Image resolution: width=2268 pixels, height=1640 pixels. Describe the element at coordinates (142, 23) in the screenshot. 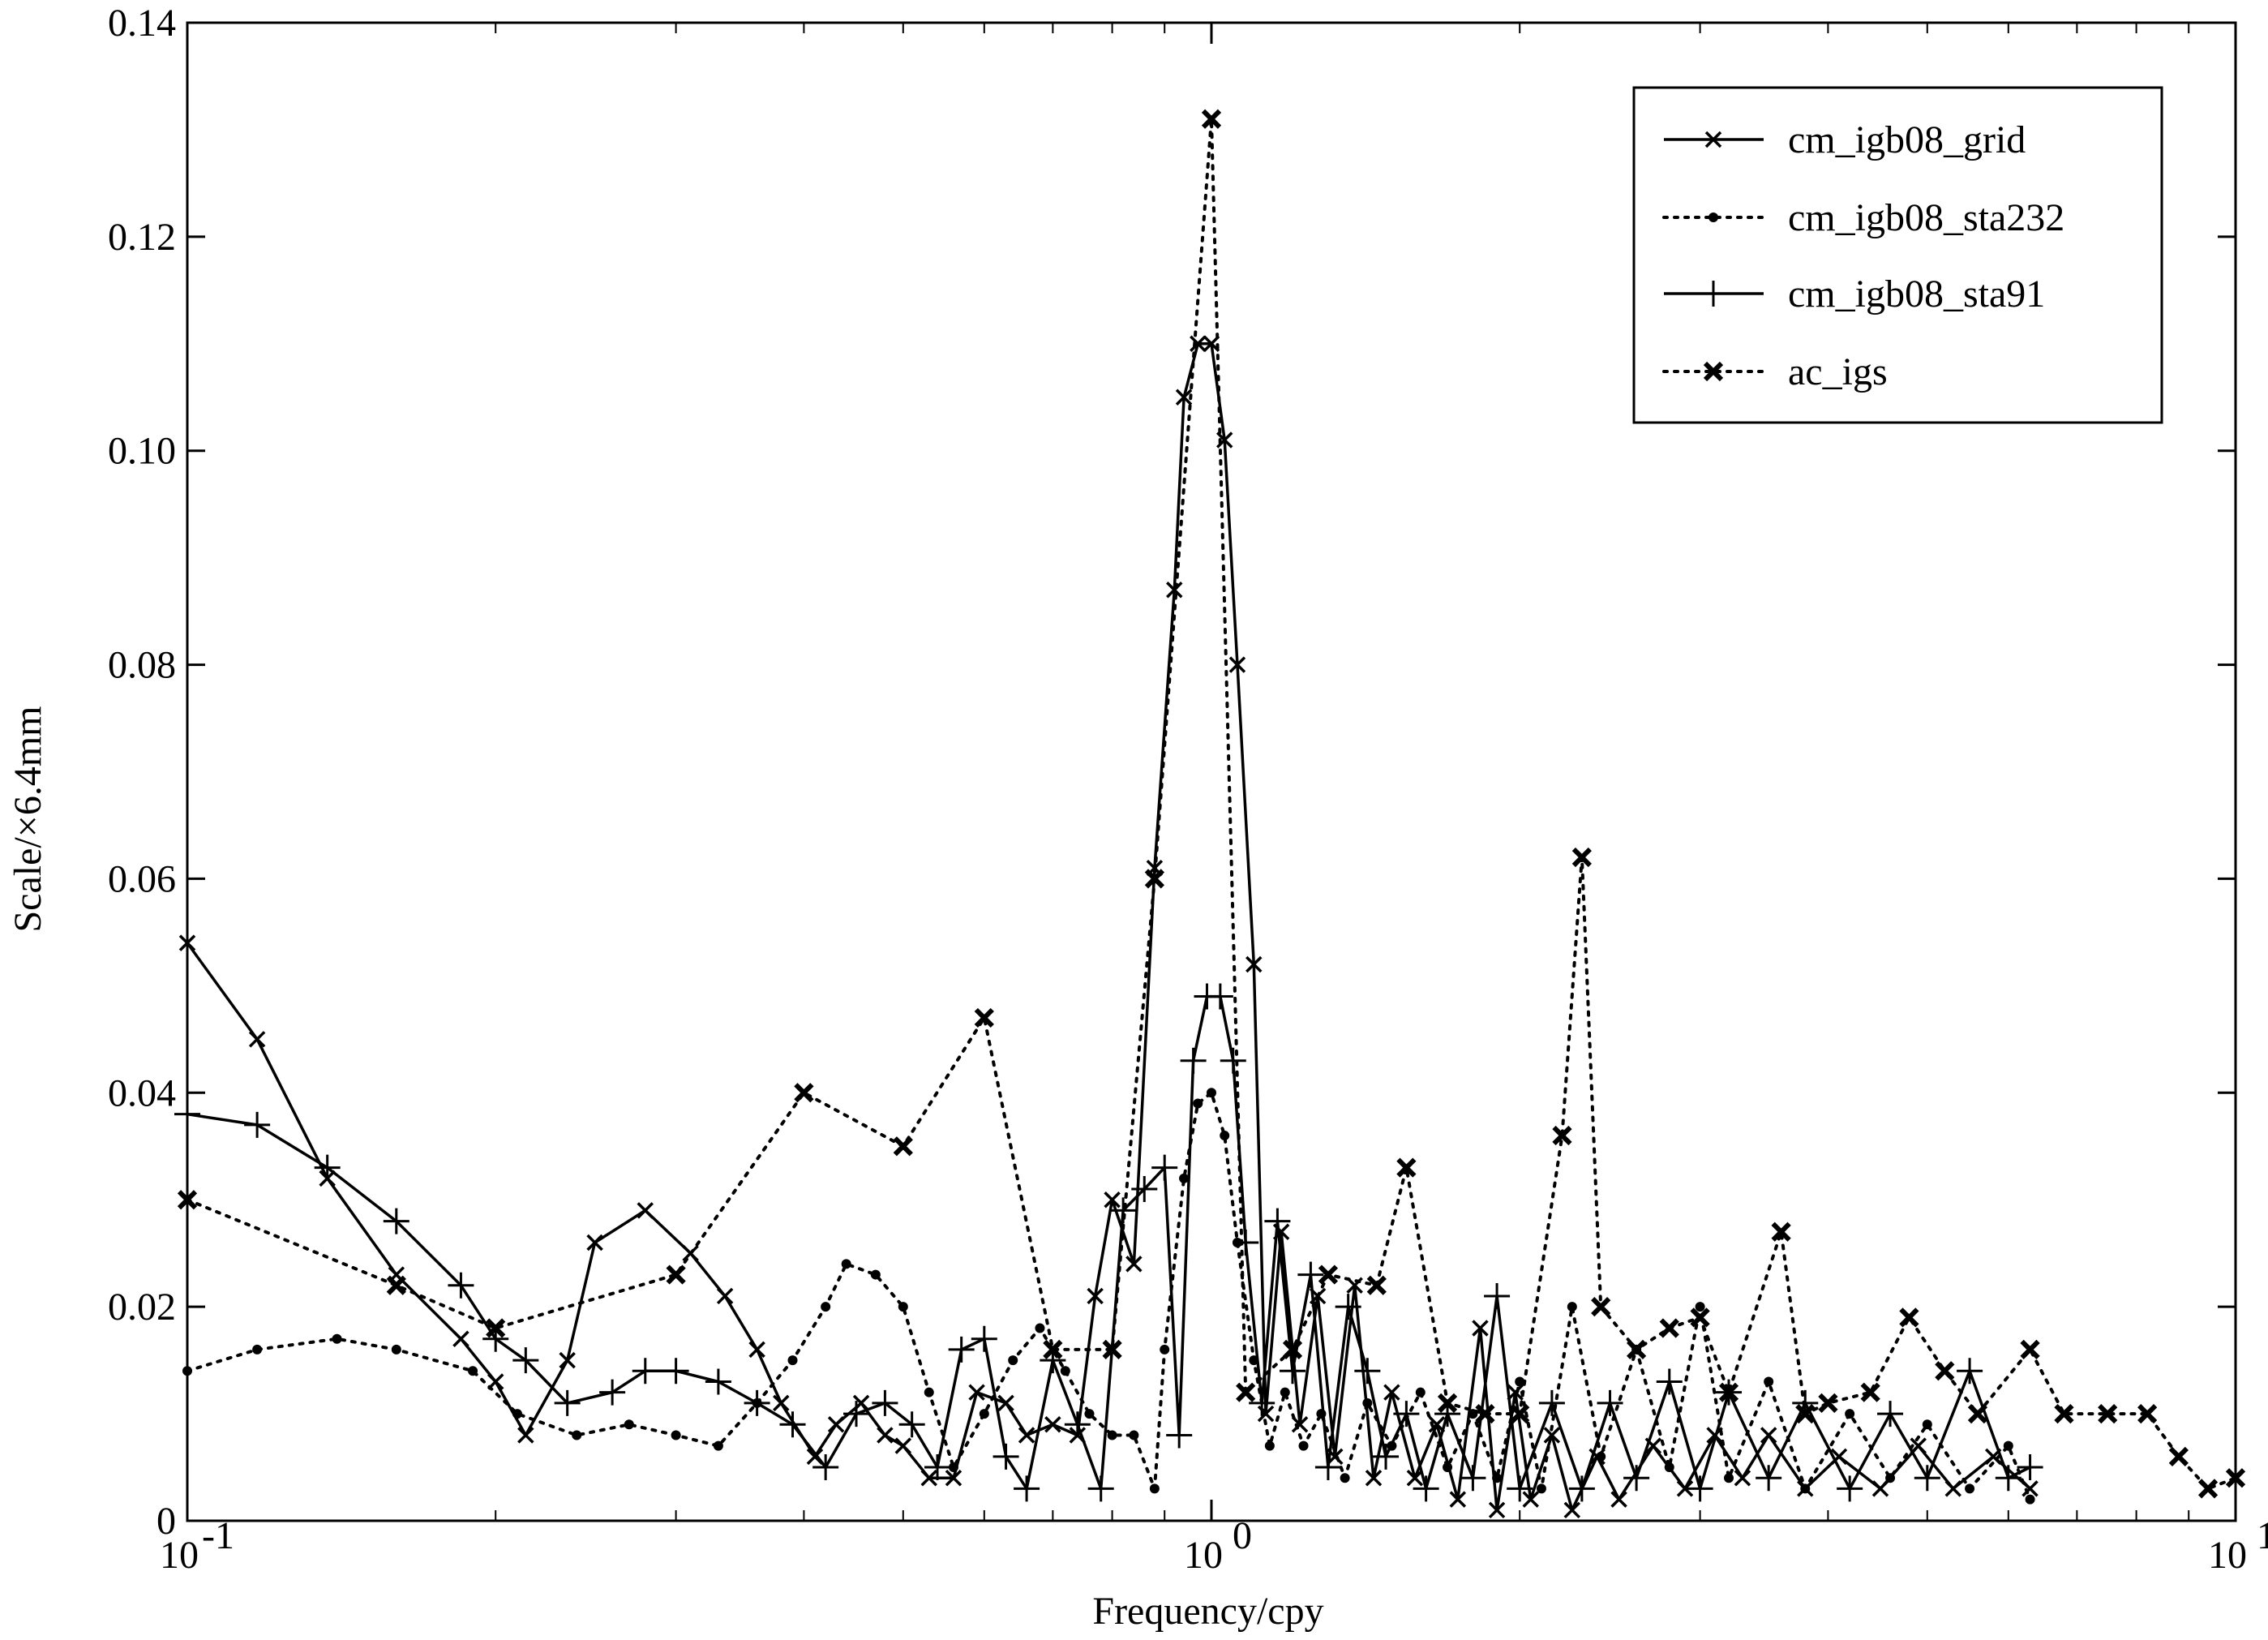

I see `y-tick-label: 0.14` at that location.